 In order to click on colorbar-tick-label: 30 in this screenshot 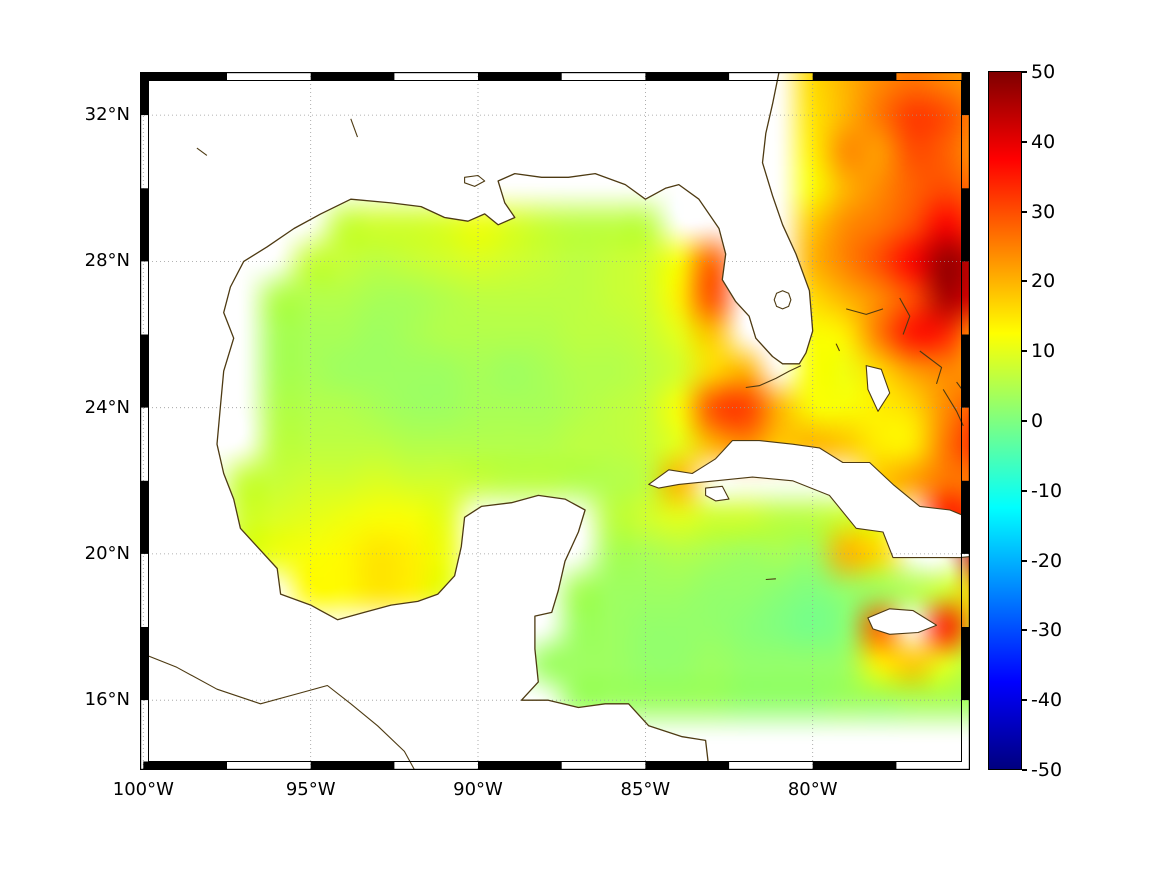, I will do `click(1043, 211)`.